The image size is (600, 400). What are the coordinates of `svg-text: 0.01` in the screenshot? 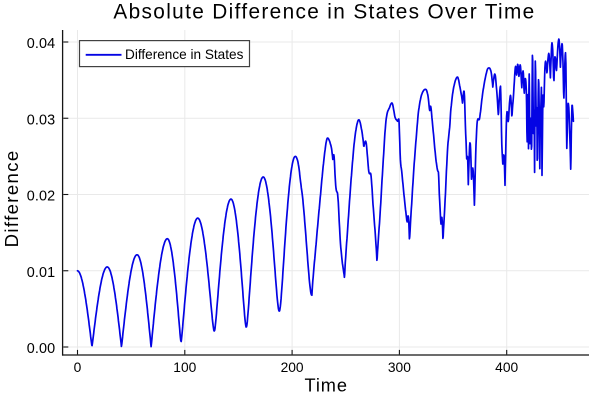 It's located at (41, 273).